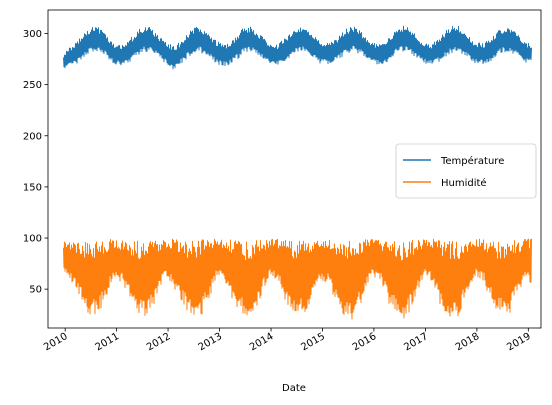 The width and height of the screenshot is (552, 405). I want to click on series-line-temperature, so click(297, 47).